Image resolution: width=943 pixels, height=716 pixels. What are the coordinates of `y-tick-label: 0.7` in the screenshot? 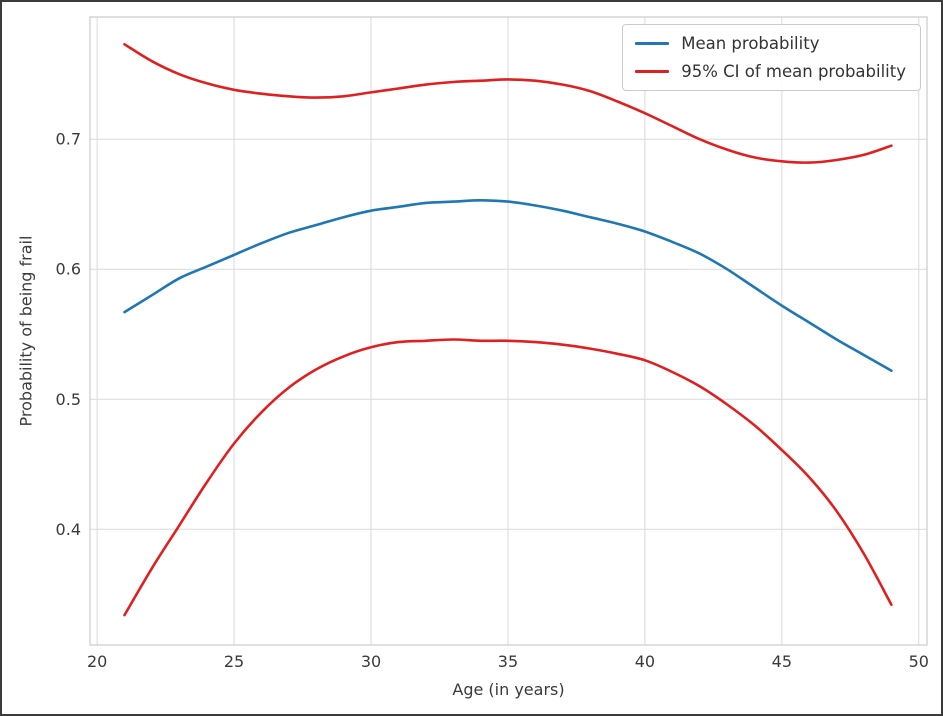 It's located at (68, 139).